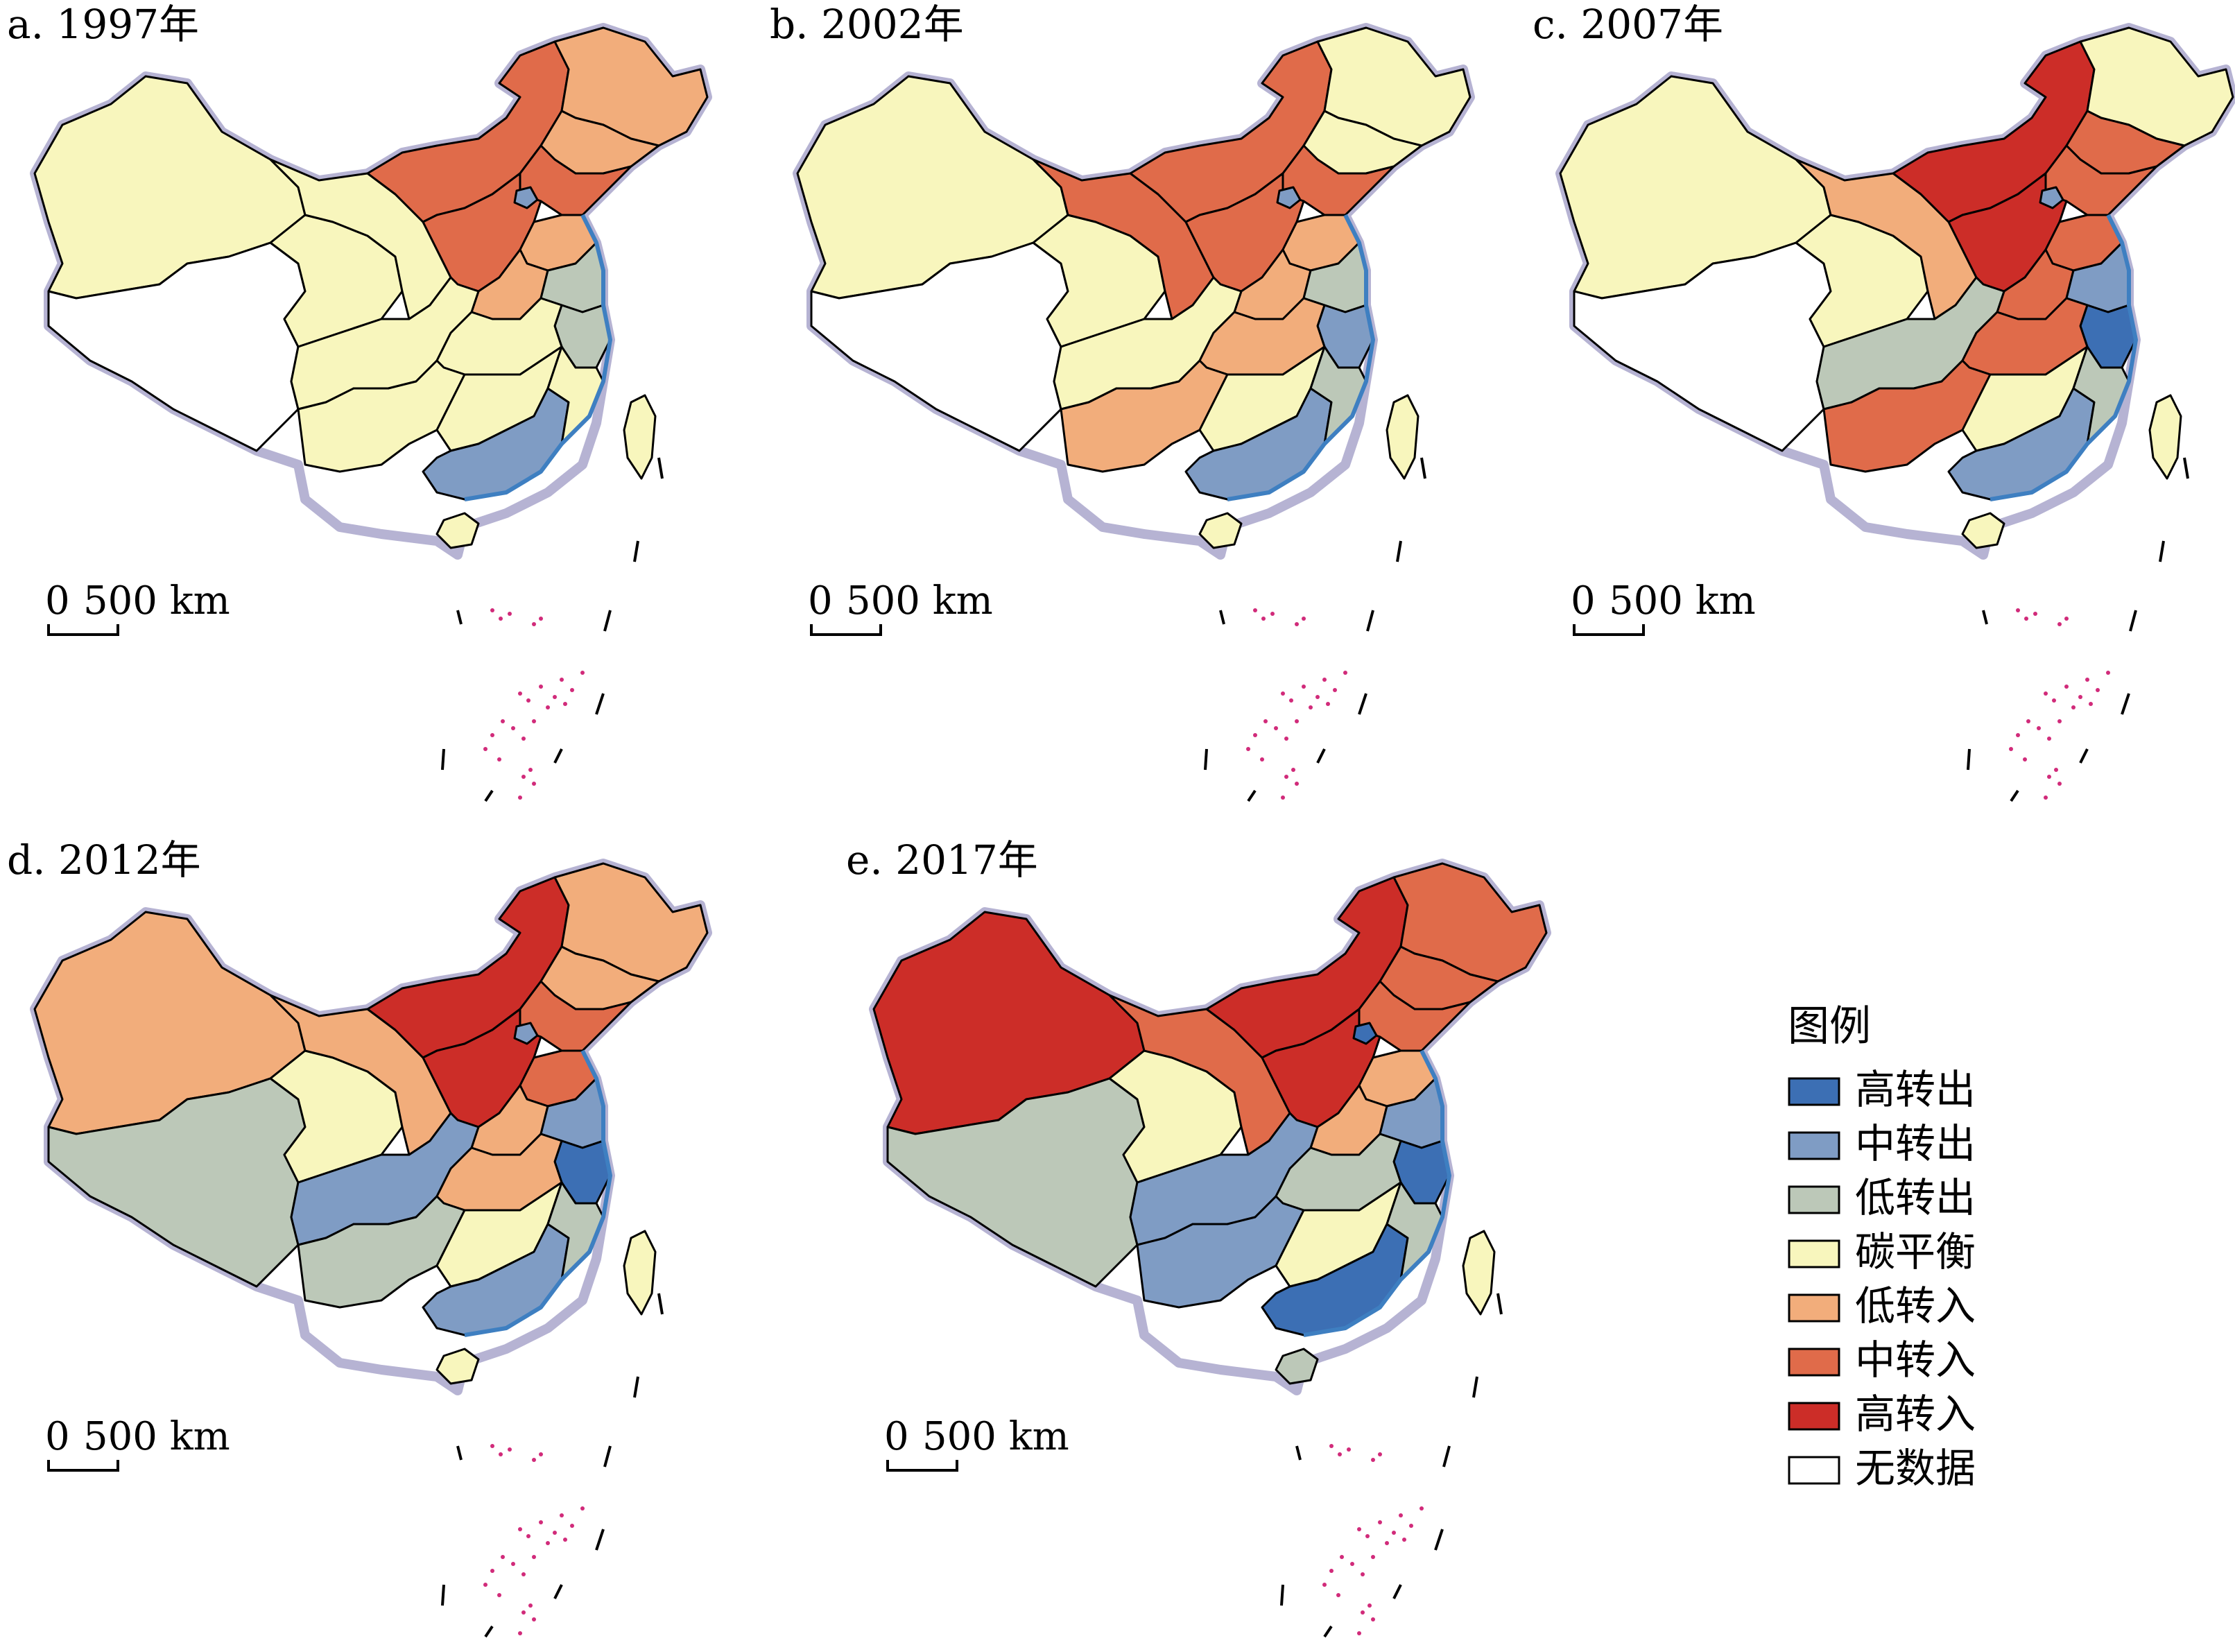 This screenshot has width=2235, height=1652. I want to click on legend-item: 中转出, so click(1882, 1143).